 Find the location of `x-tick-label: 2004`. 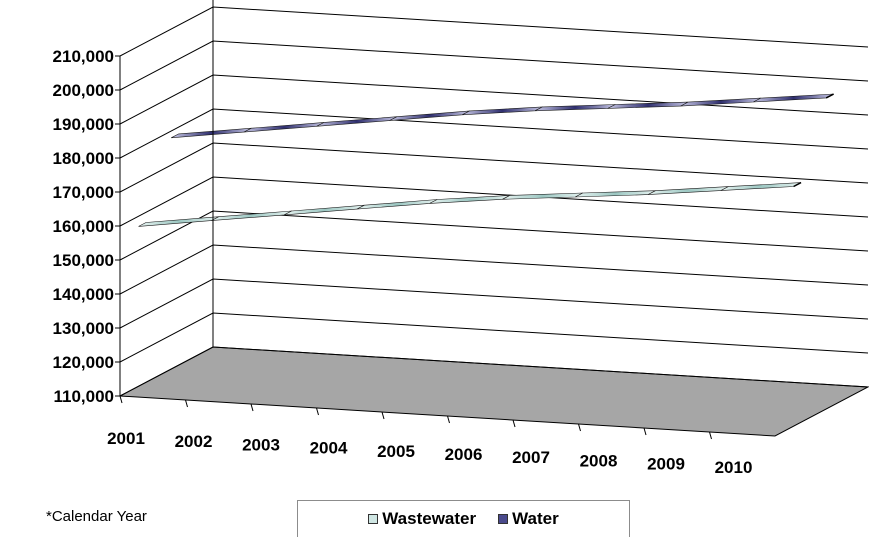

x-tick-label: 2004 is located at coordinates (329, 448).